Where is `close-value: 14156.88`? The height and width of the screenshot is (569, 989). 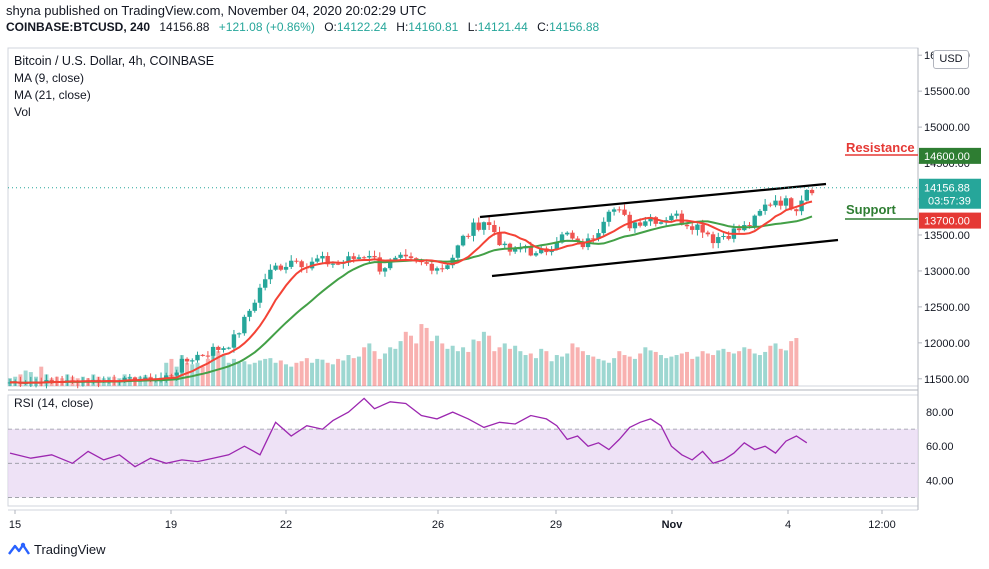
close-value: 14156.88 is located at coordinates (574, 27).